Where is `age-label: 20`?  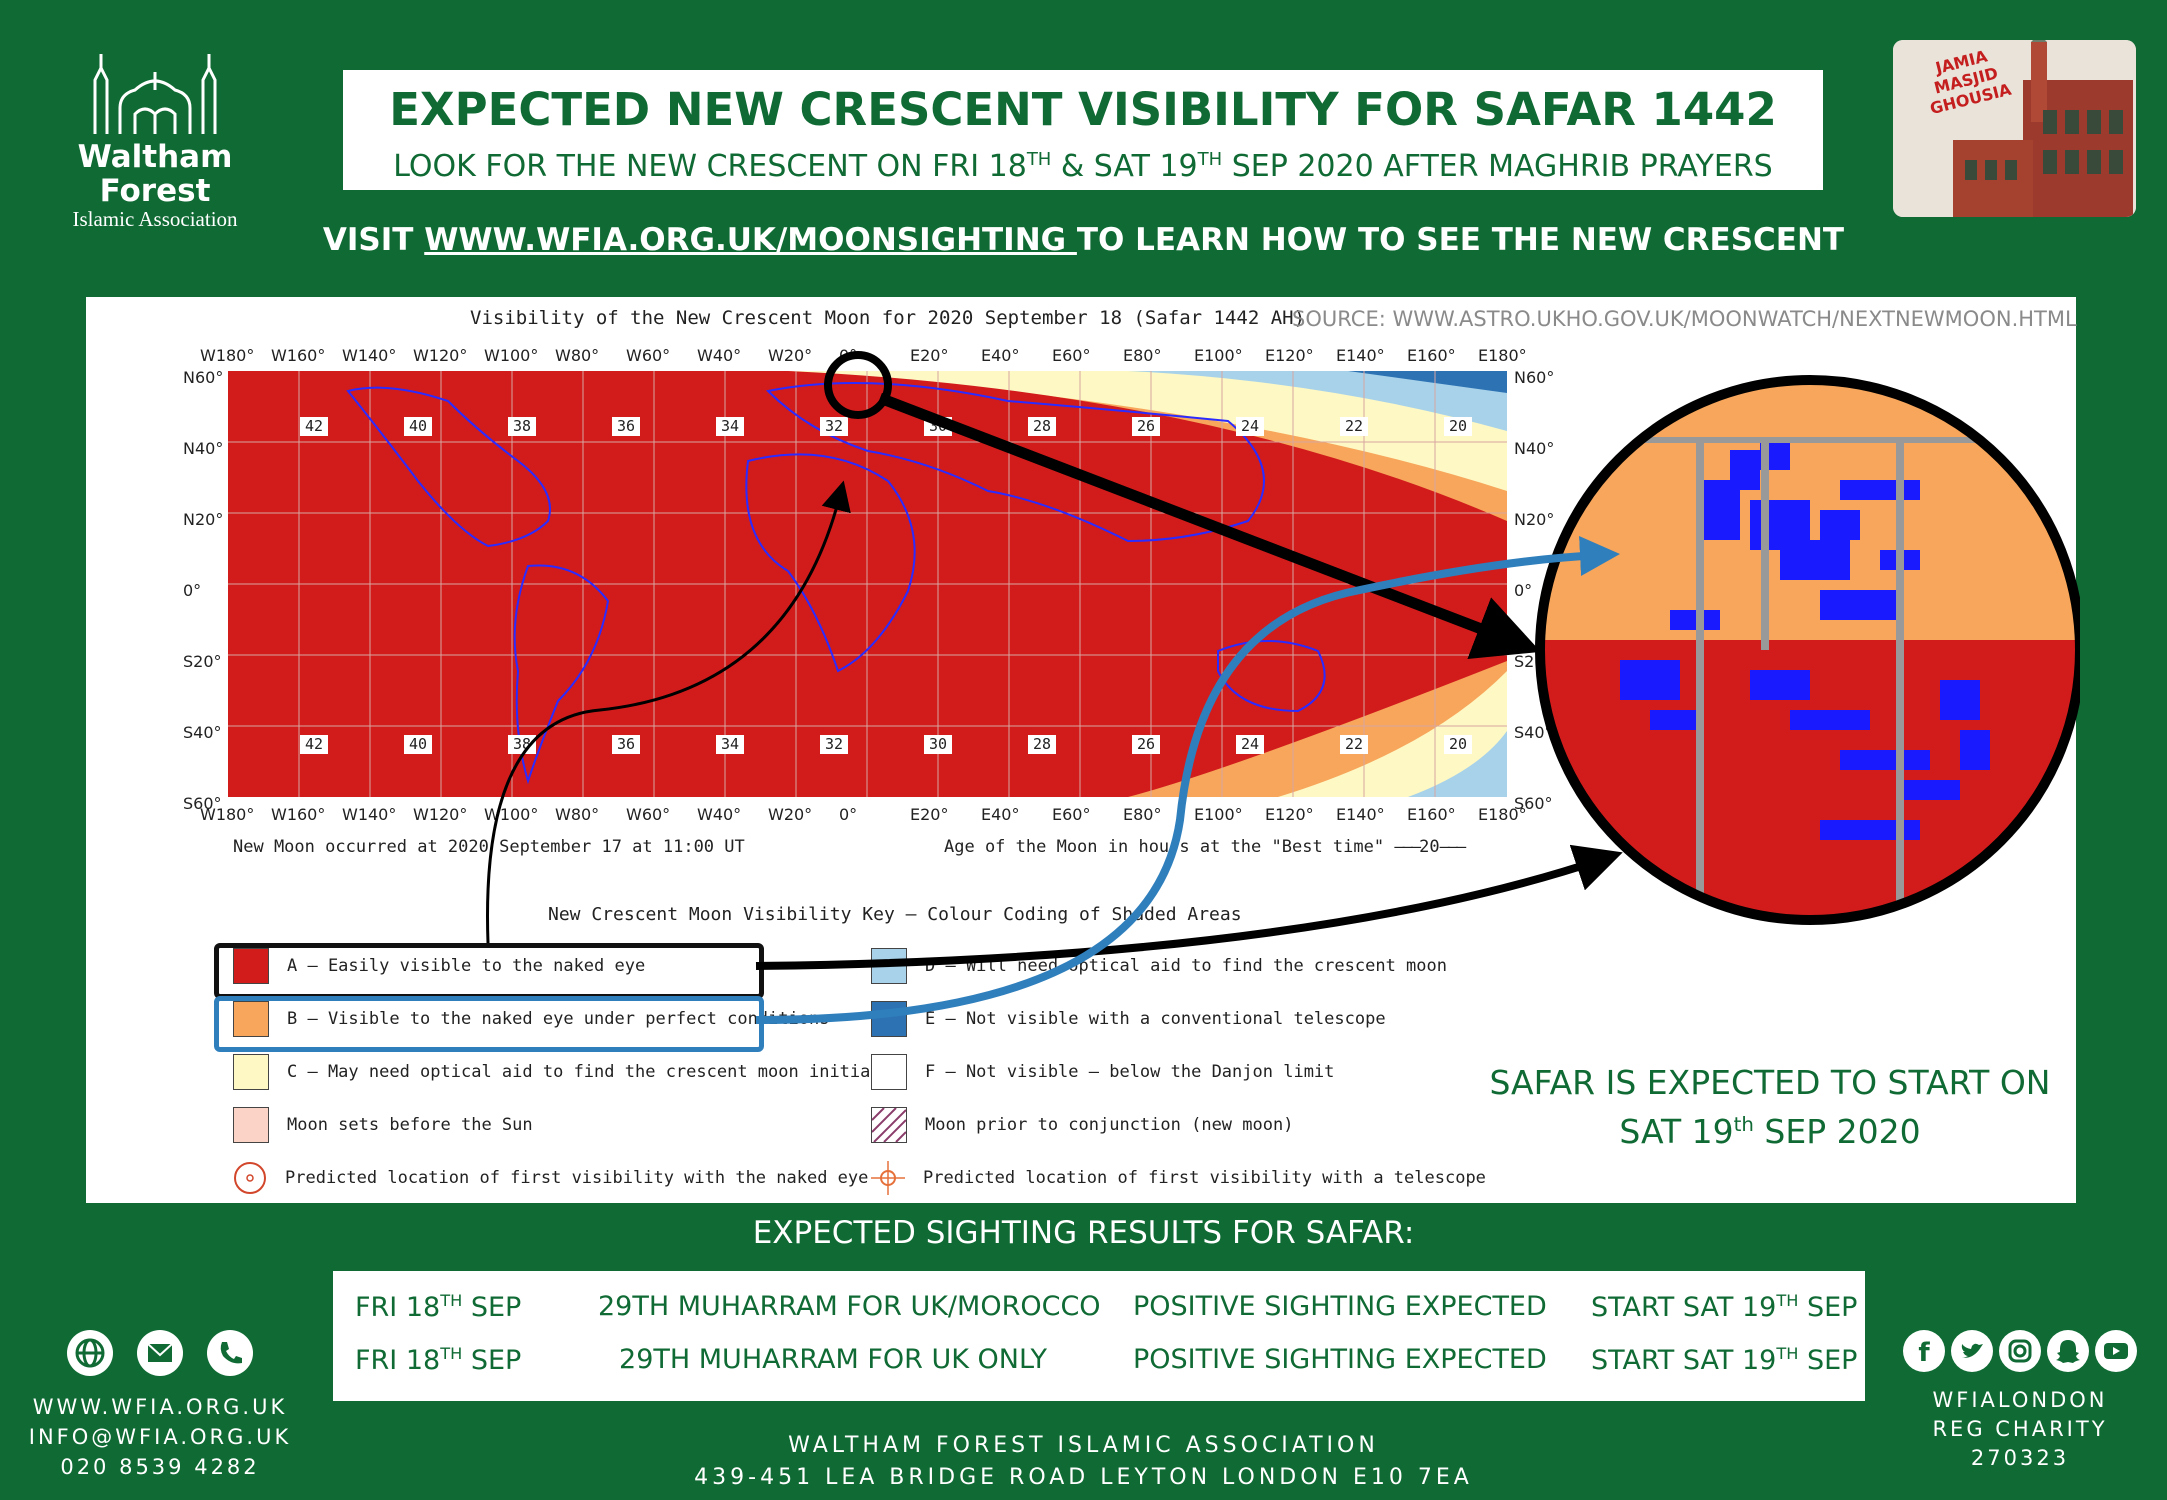
age-label: 20 is located at coordinates (1458, 744).